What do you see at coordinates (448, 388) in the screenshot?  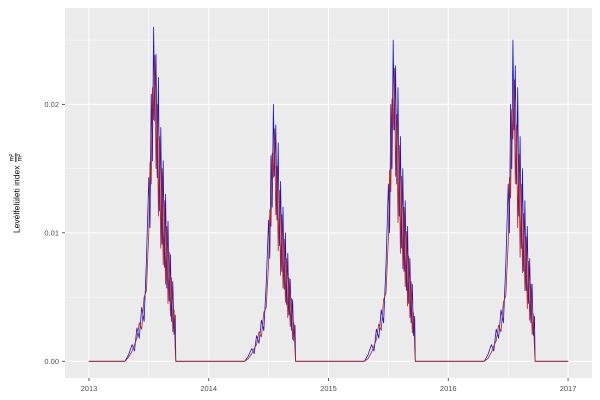 I see `x-tick-label: 2016` at bounding box center [448, 388].